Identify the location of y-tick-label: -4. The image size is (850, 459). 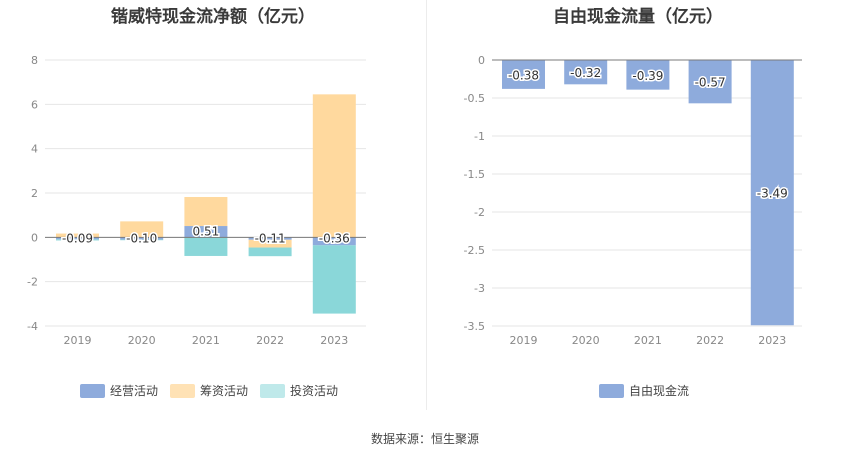
(32, 326).